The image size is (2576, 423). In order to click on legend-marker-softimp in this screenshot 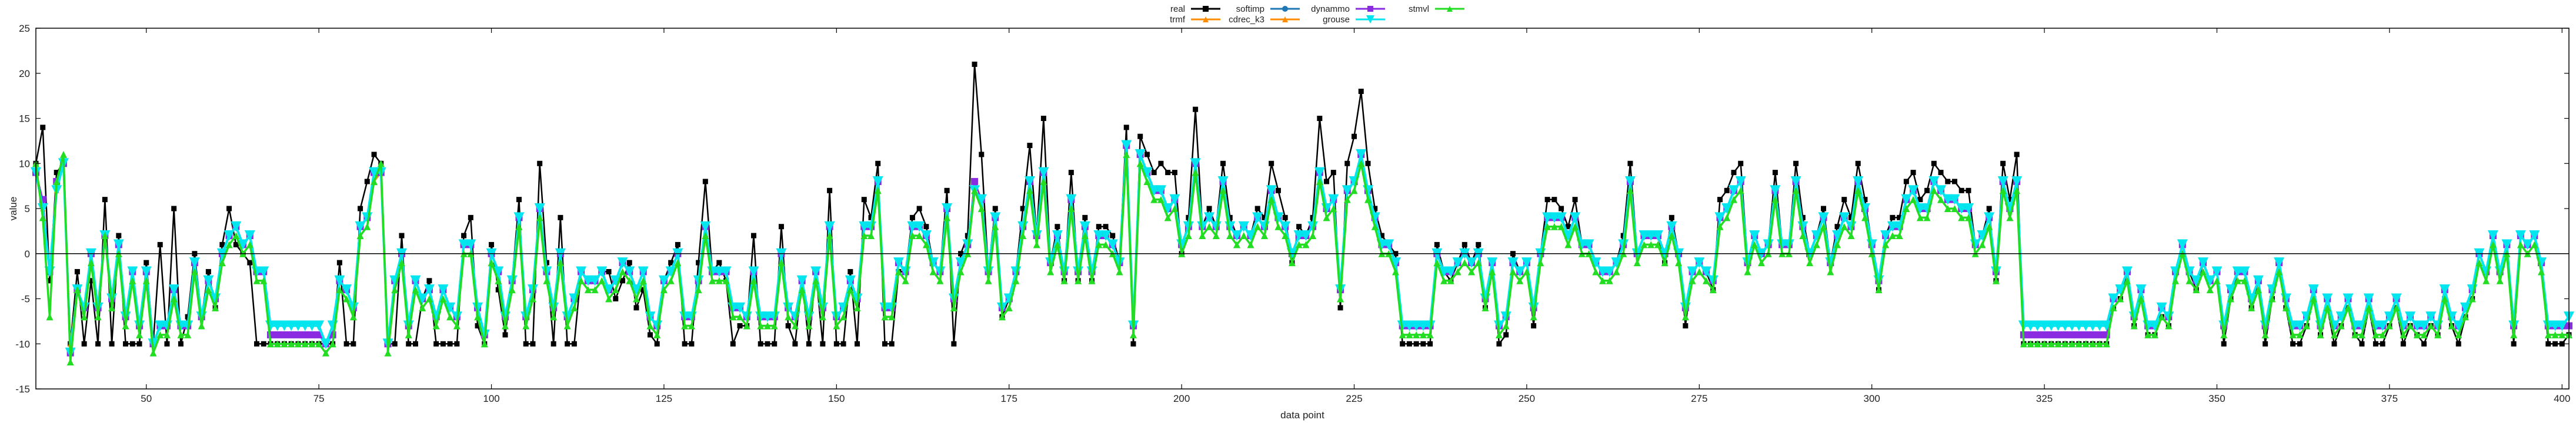, I will do `click(1285, 9)`.